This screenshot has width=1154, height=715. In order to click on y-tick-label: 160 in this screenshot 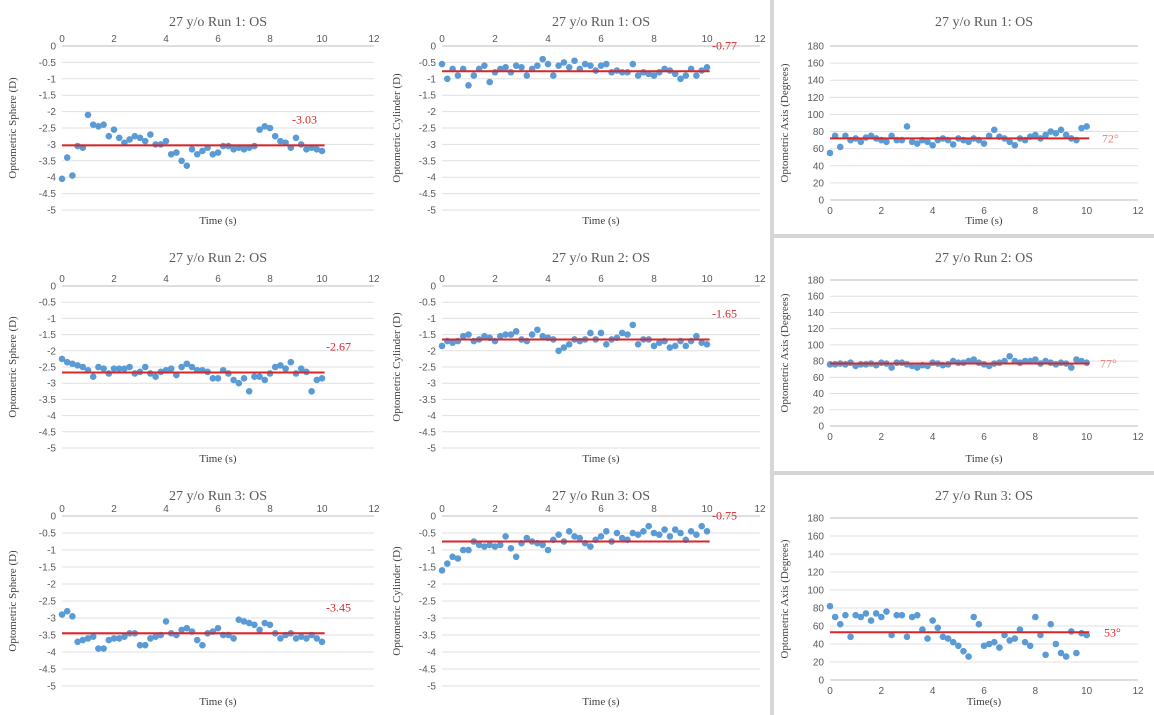, I will do `click(815, 537)`.